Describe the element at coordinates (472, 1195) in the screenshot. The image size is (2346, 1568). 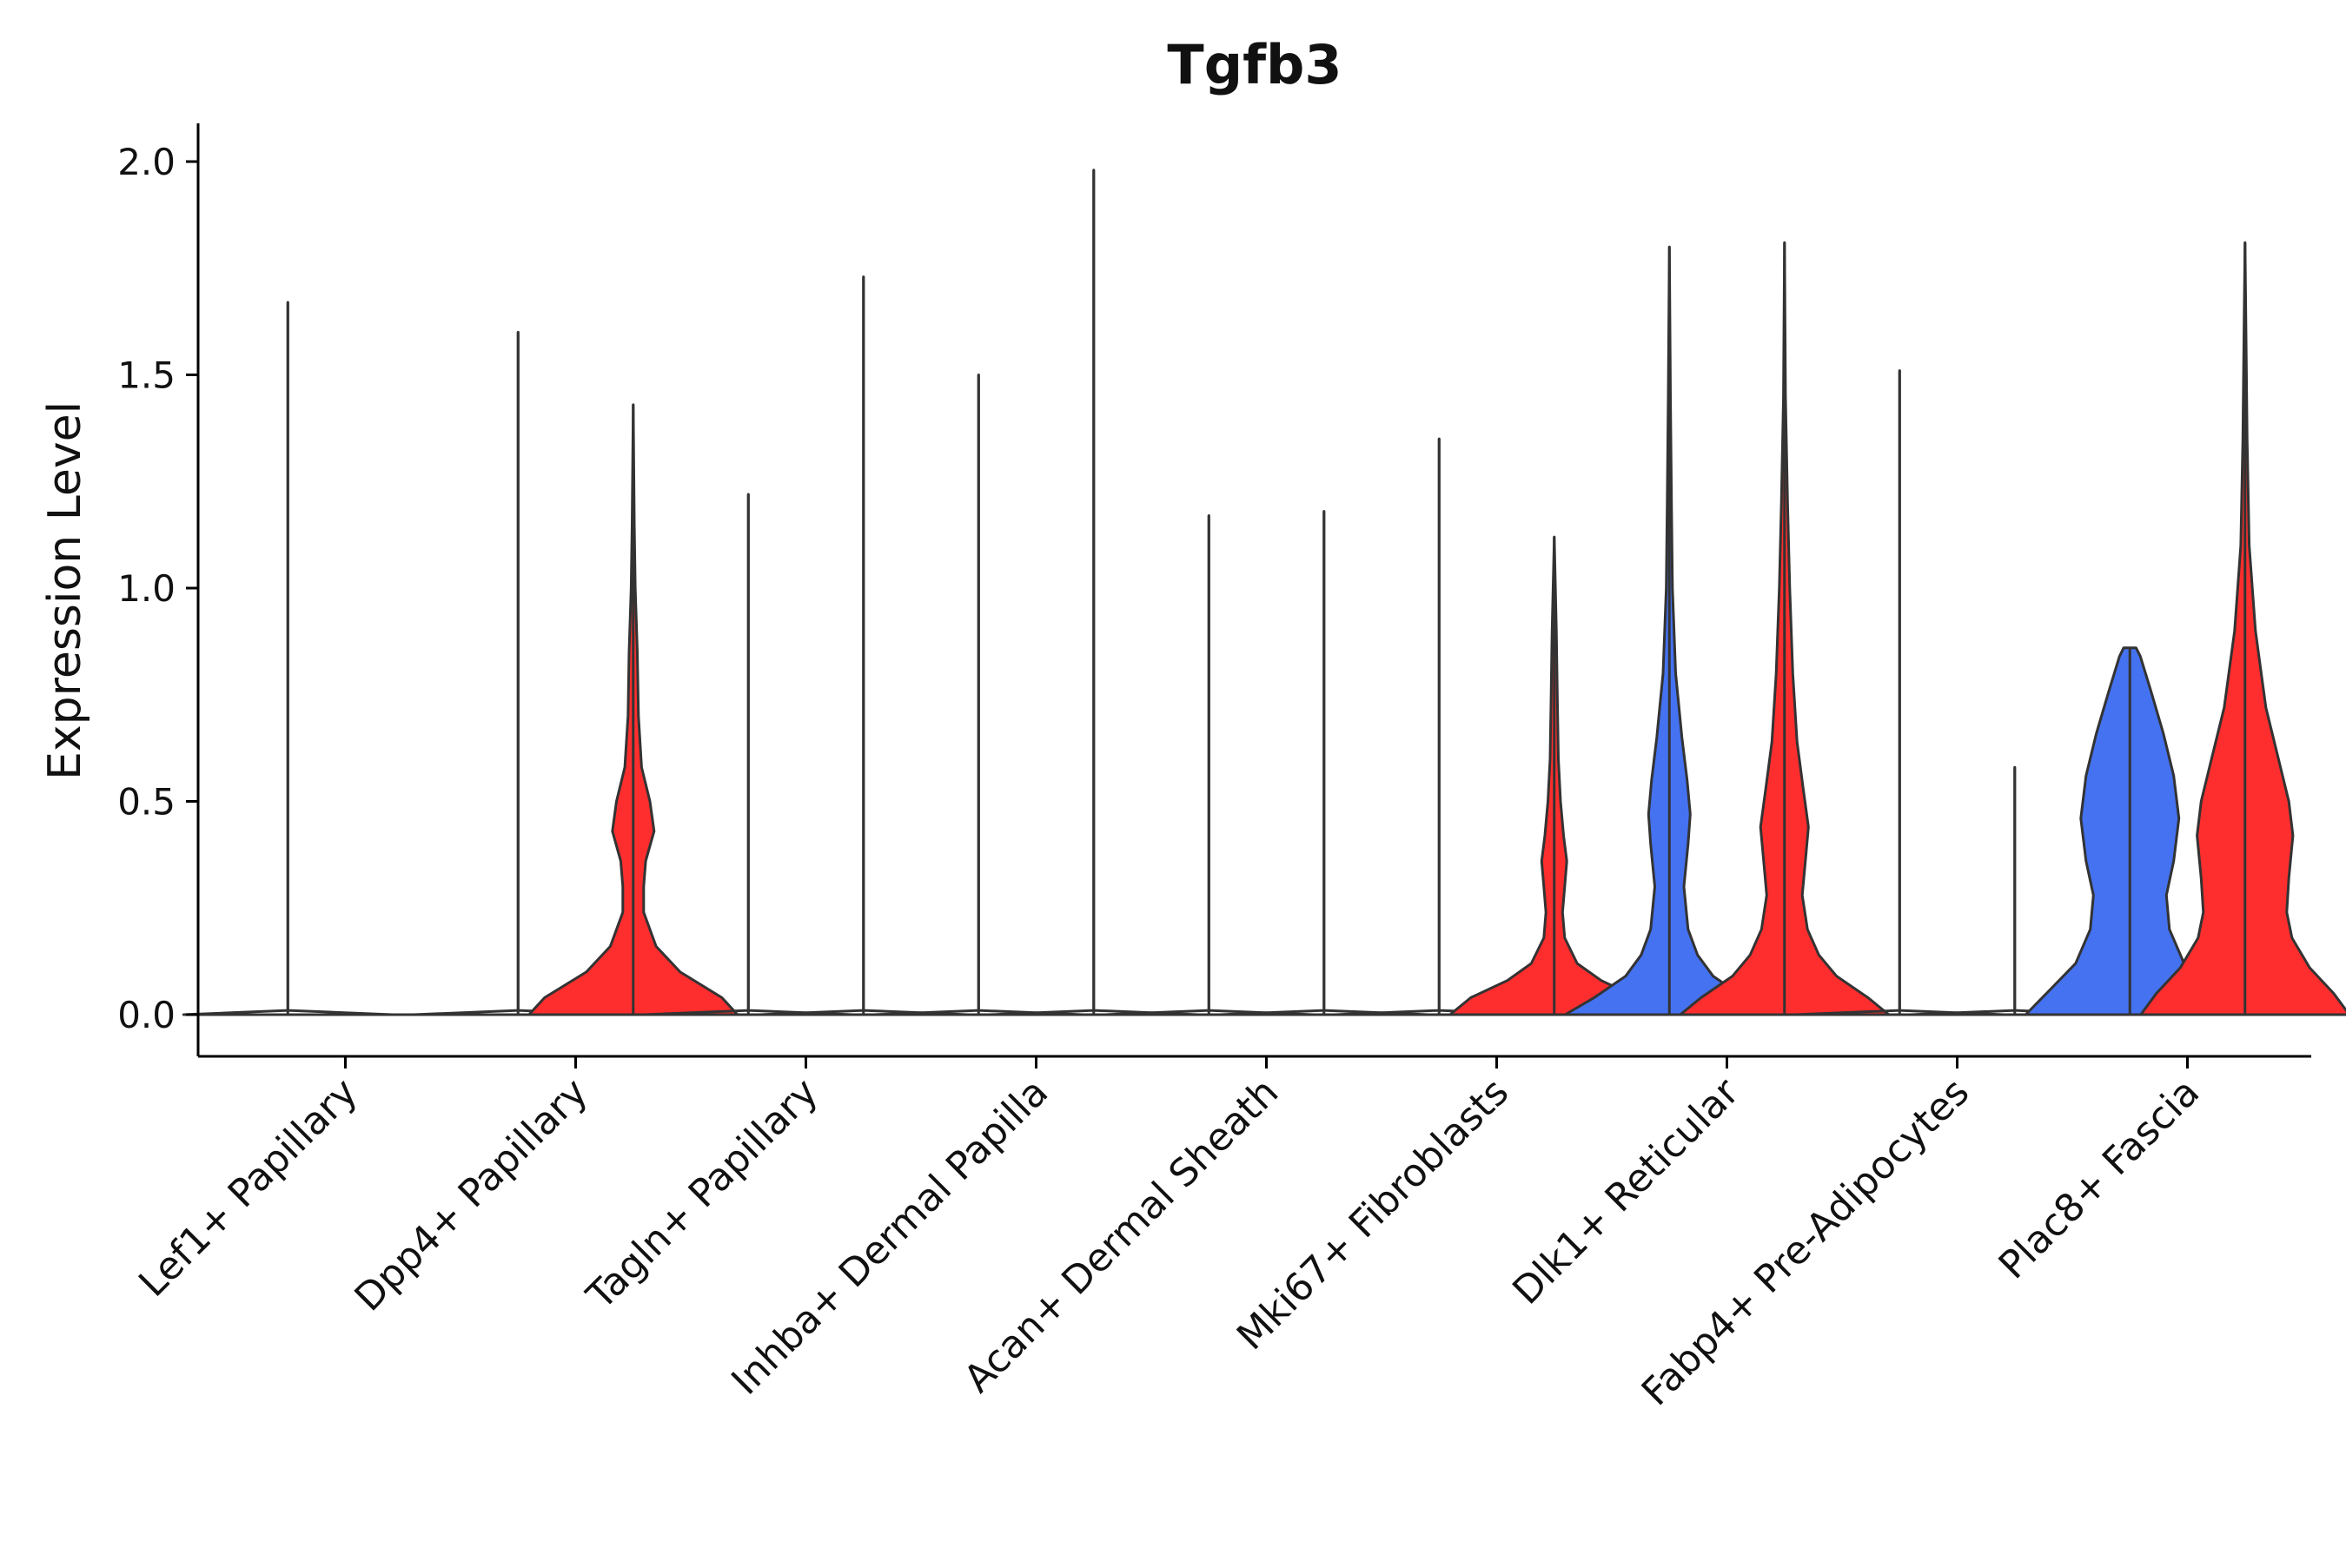
I see `x-tick-label: Dpp4+ Papillary` at that location.